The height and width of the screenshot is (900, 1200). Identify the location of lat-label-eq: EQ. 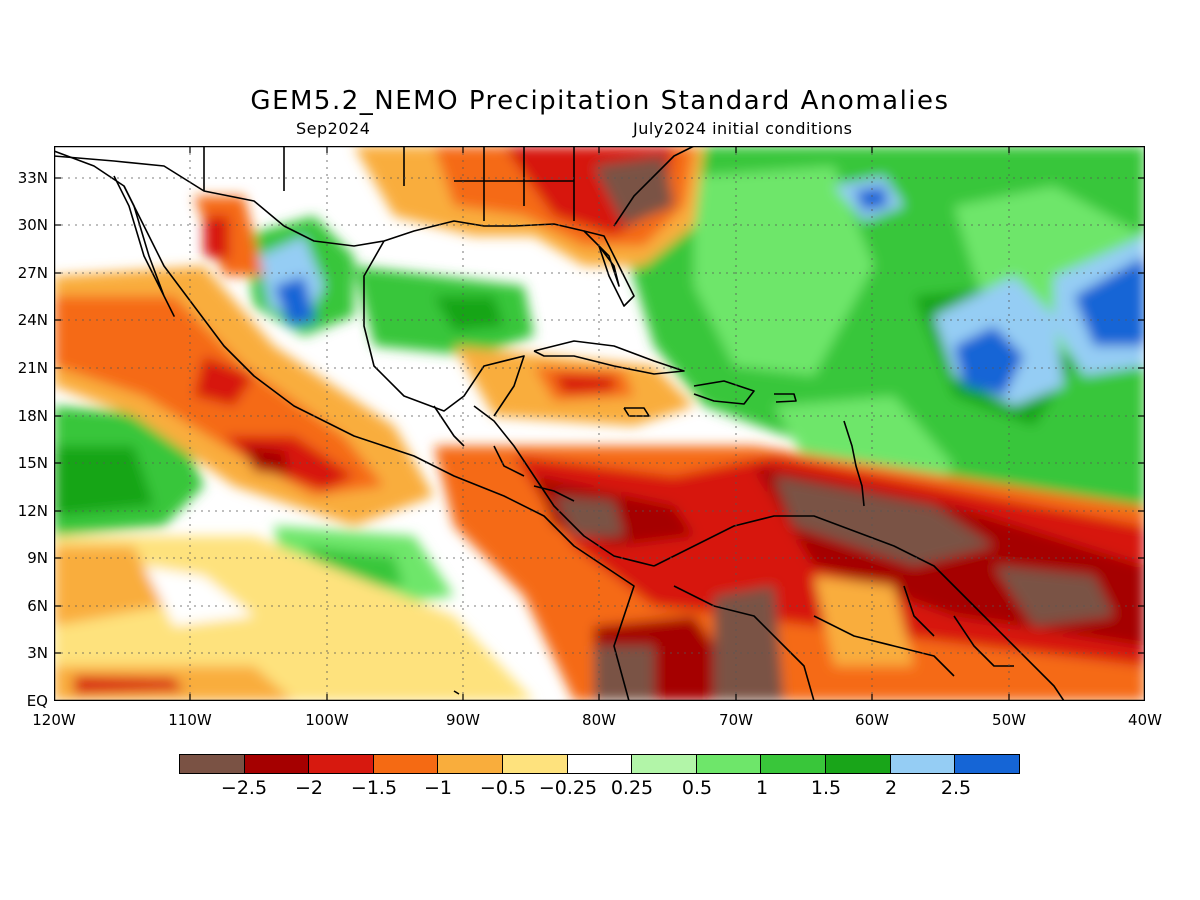
(37, 701).